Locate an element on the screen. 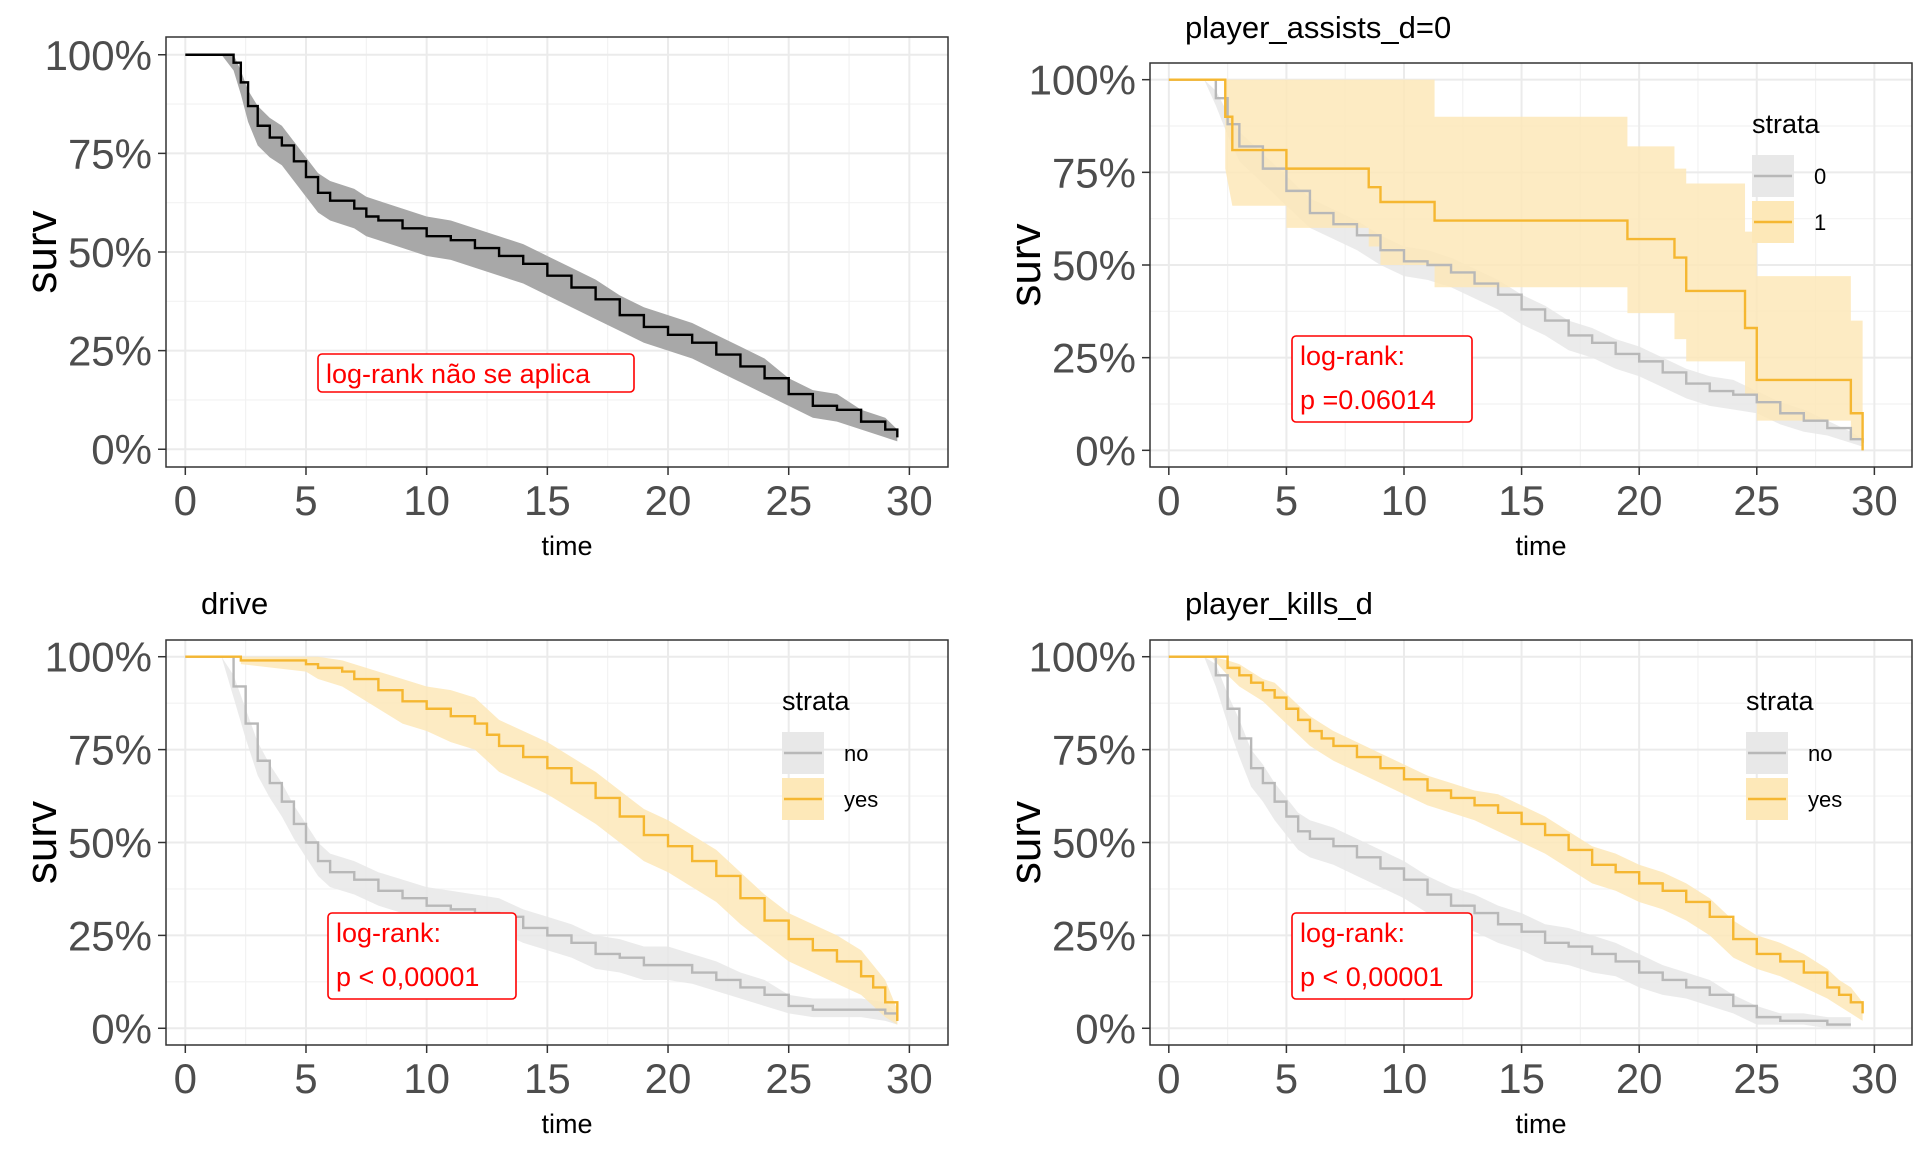 Image resolution: width=1920 pixels, height=1157 pixels. confidence-band-yes is located at coordinates (1515, 838).